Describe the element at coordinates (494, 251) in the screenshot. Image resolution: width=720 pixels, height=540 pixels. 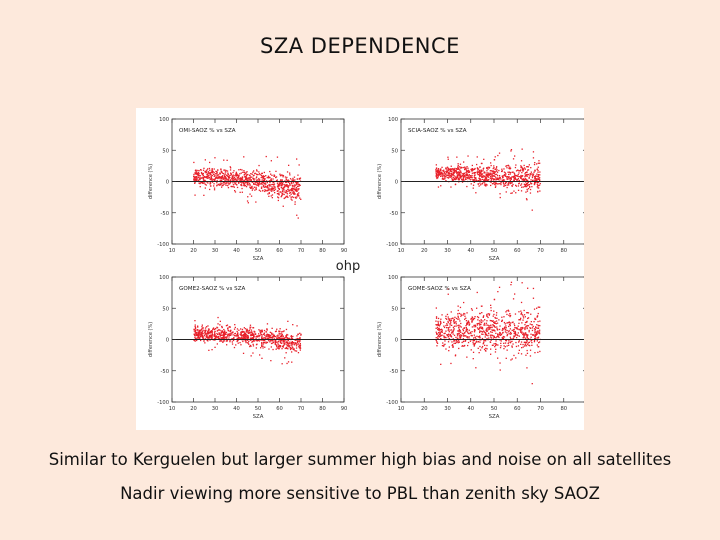
I see `x-tick-label: 50` at that location.